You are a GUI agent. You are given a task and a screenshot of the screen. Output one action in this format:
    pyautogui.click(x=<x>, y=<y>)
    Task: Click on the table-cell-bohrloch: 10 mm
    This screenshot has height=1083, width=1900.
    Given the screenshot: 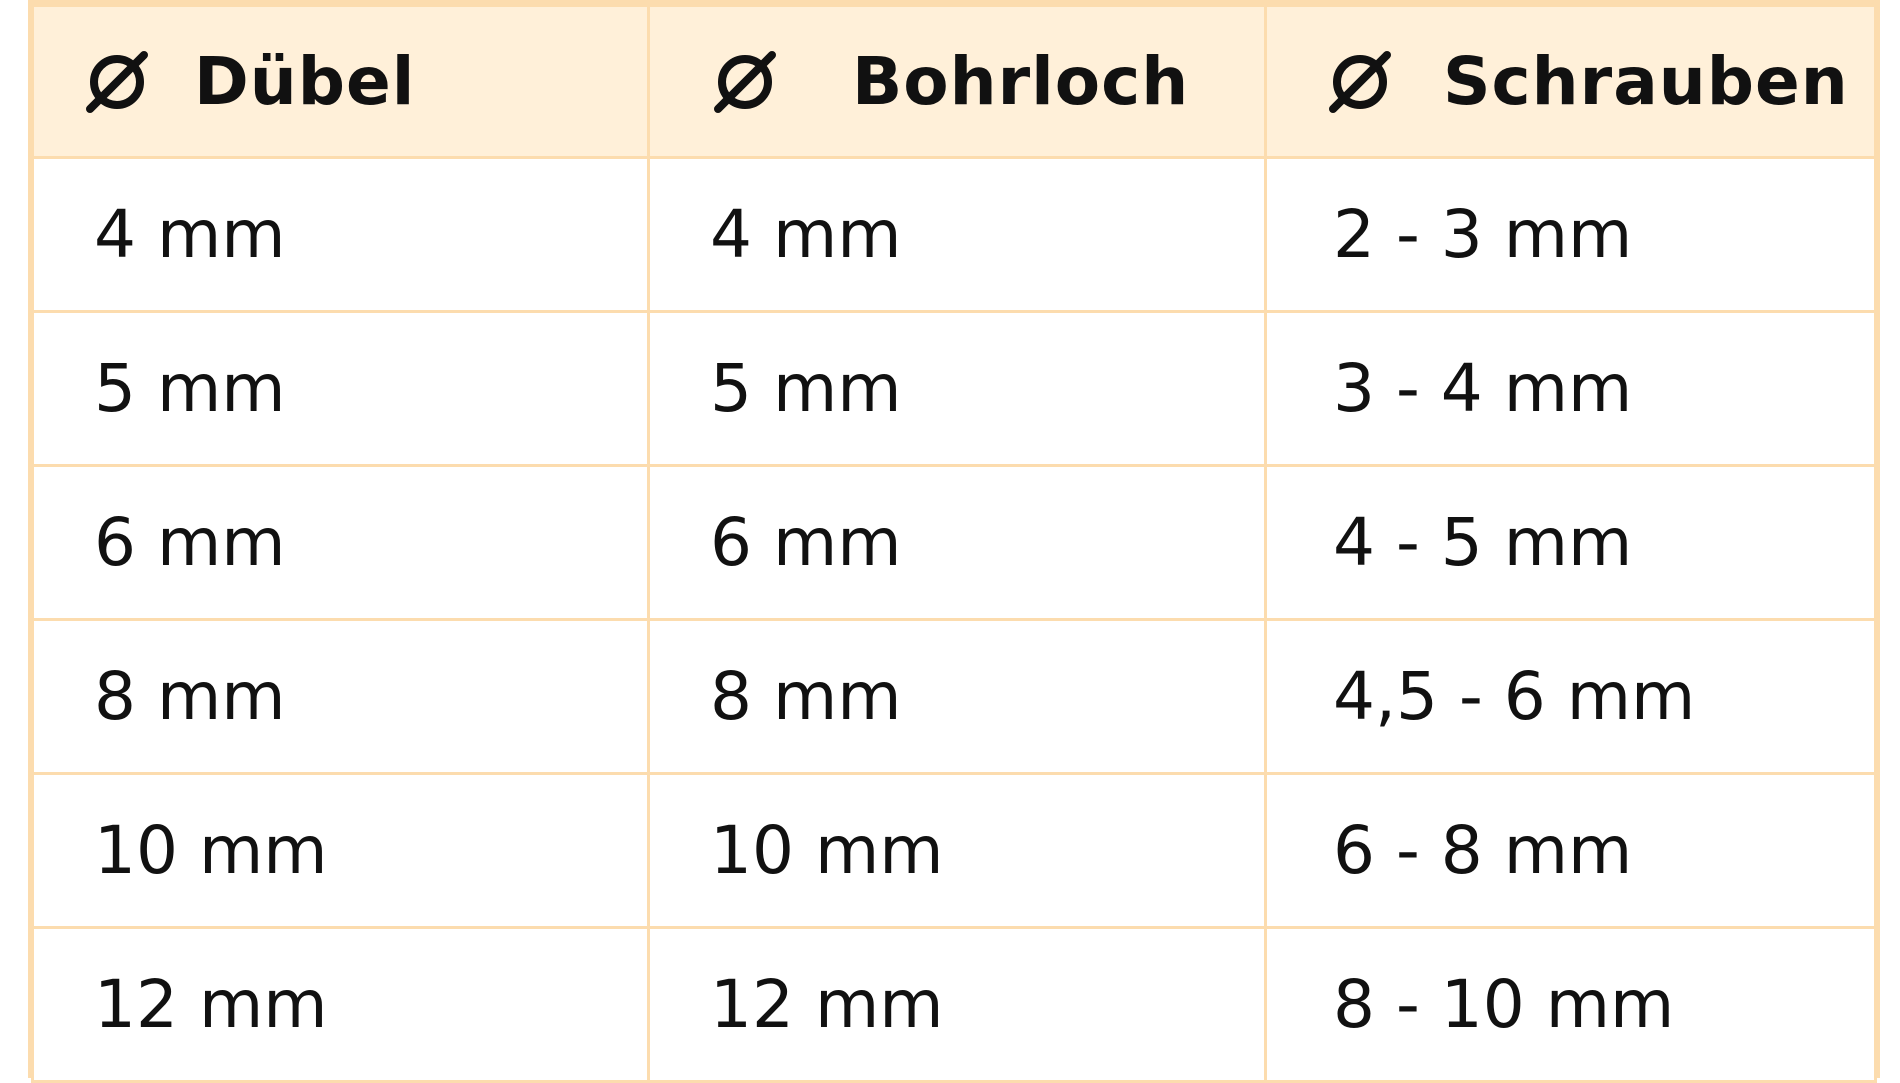 What is the action you would take?
    pyautogui.click(x=957, y=850)
    